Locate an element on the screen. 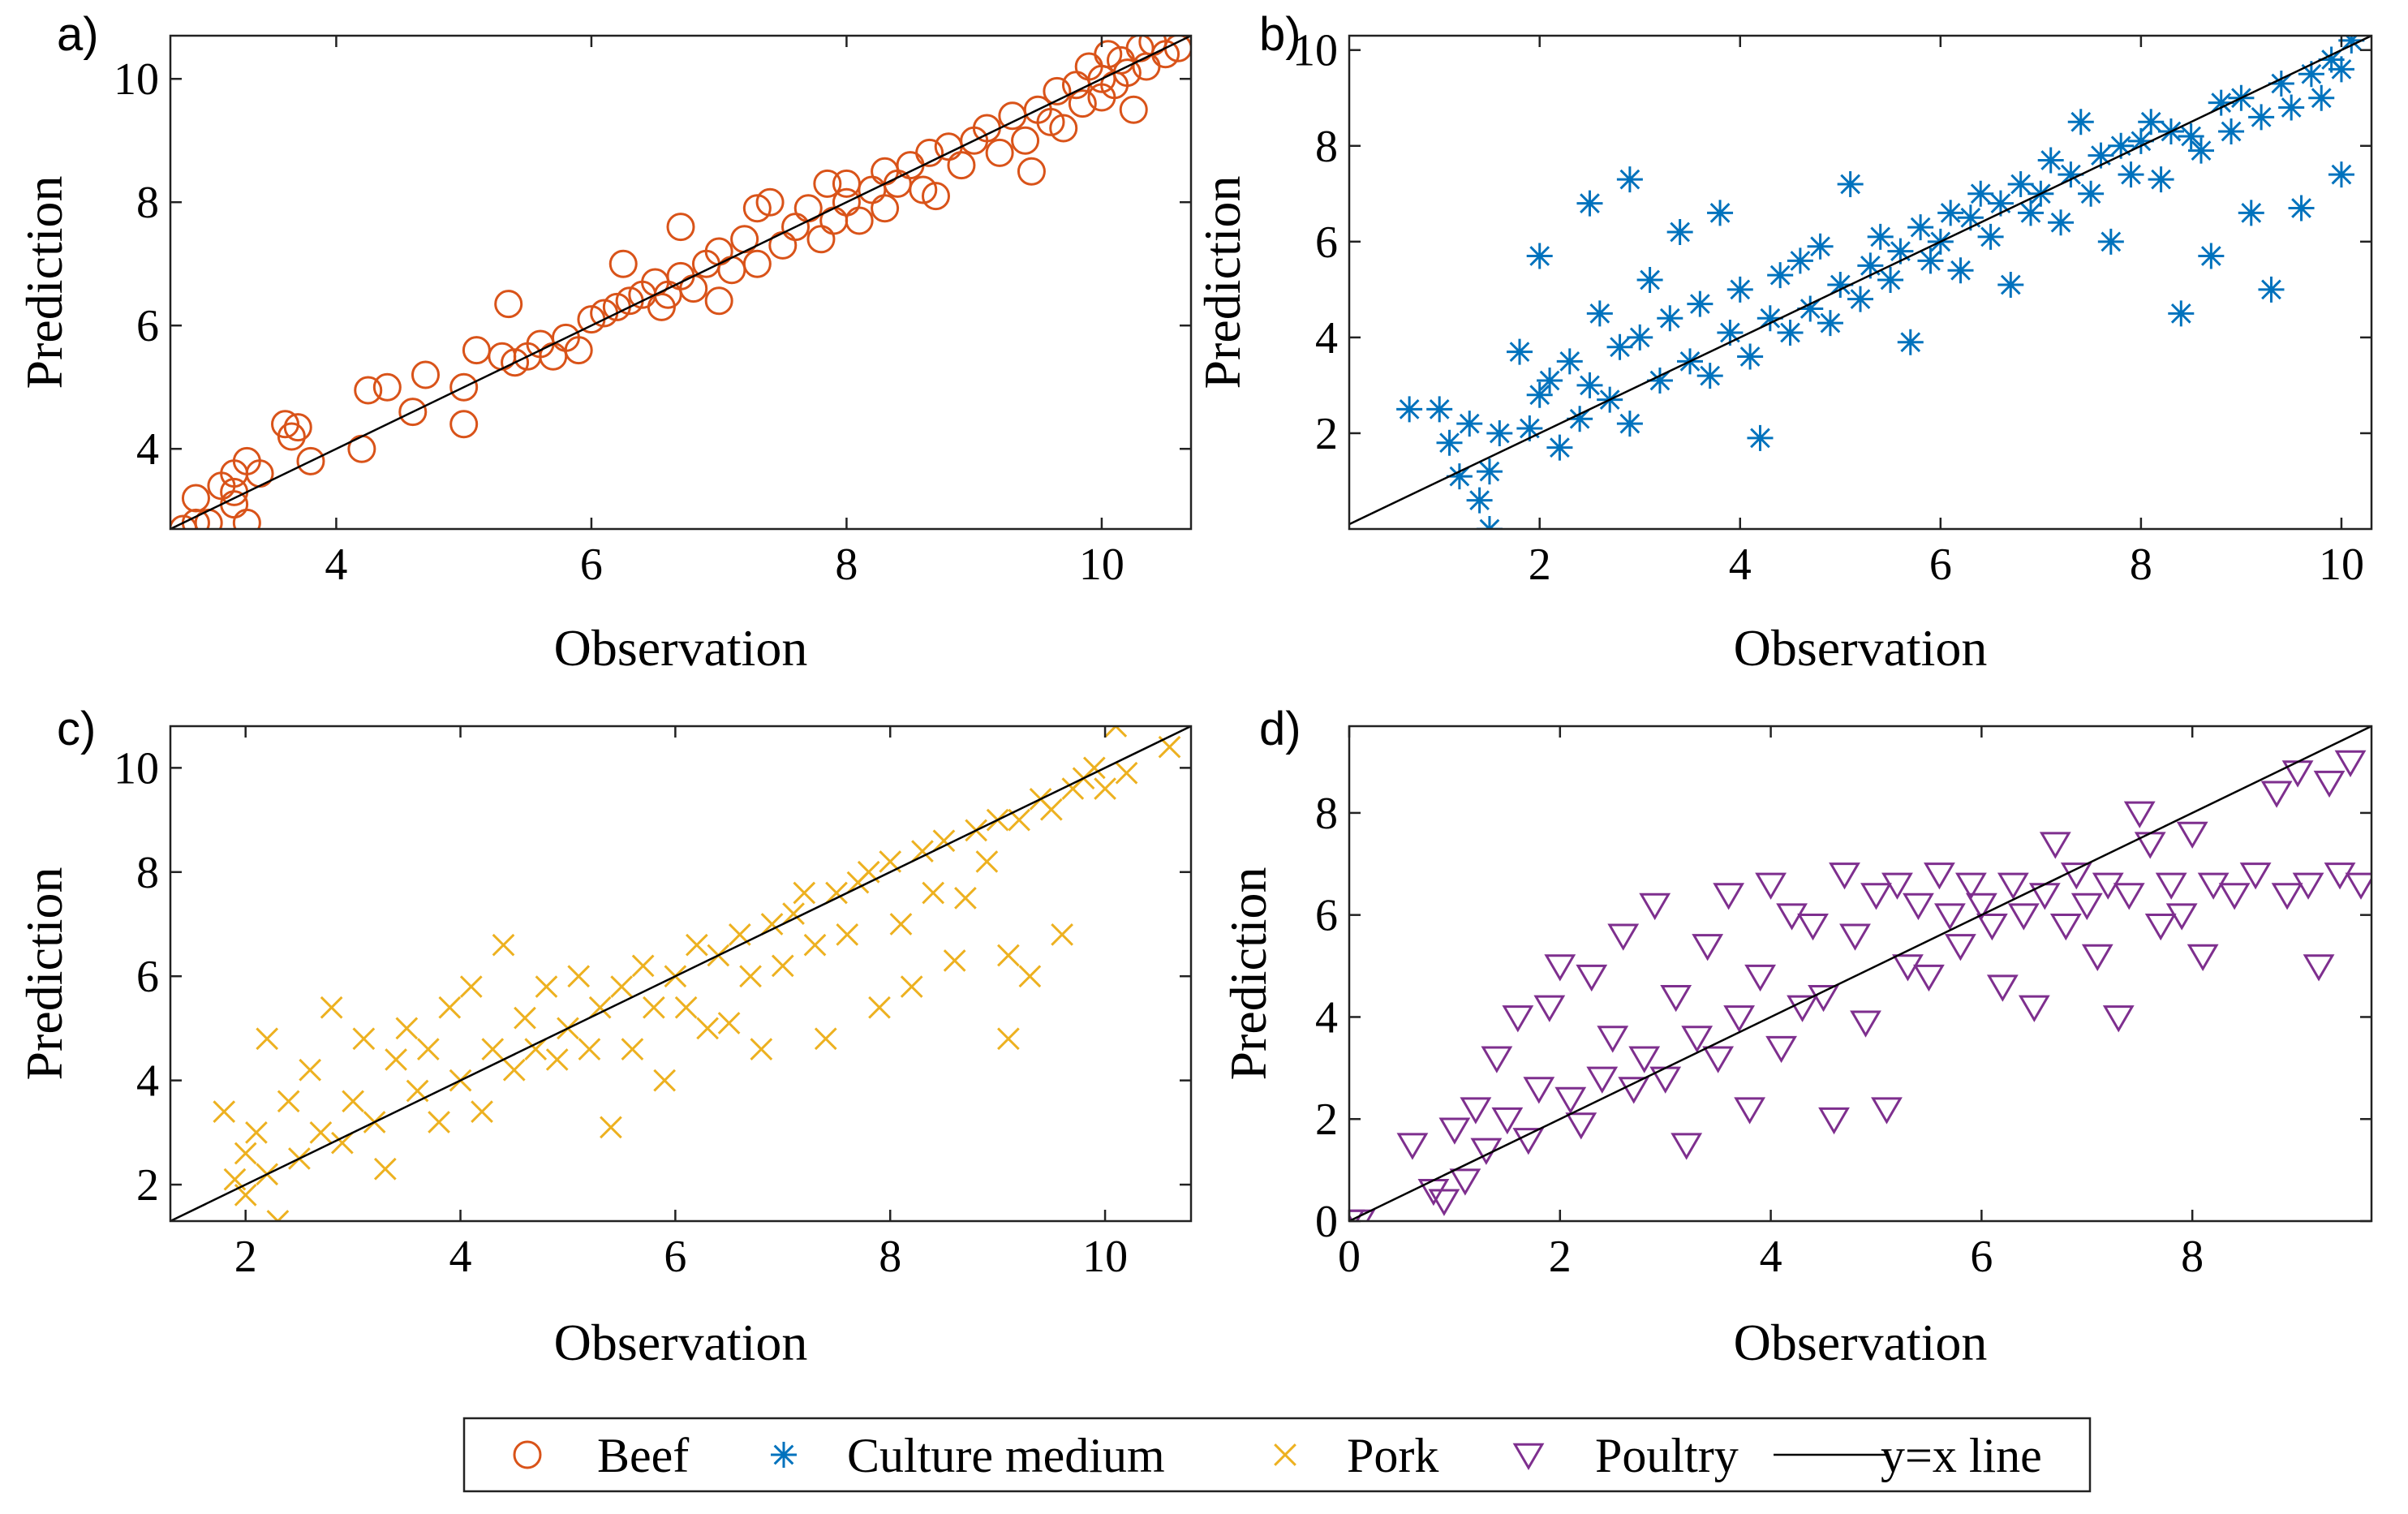 The height and width of the screenshot is (1514, 2408). legend-label: Beef is located at coordinates (643, 1455).